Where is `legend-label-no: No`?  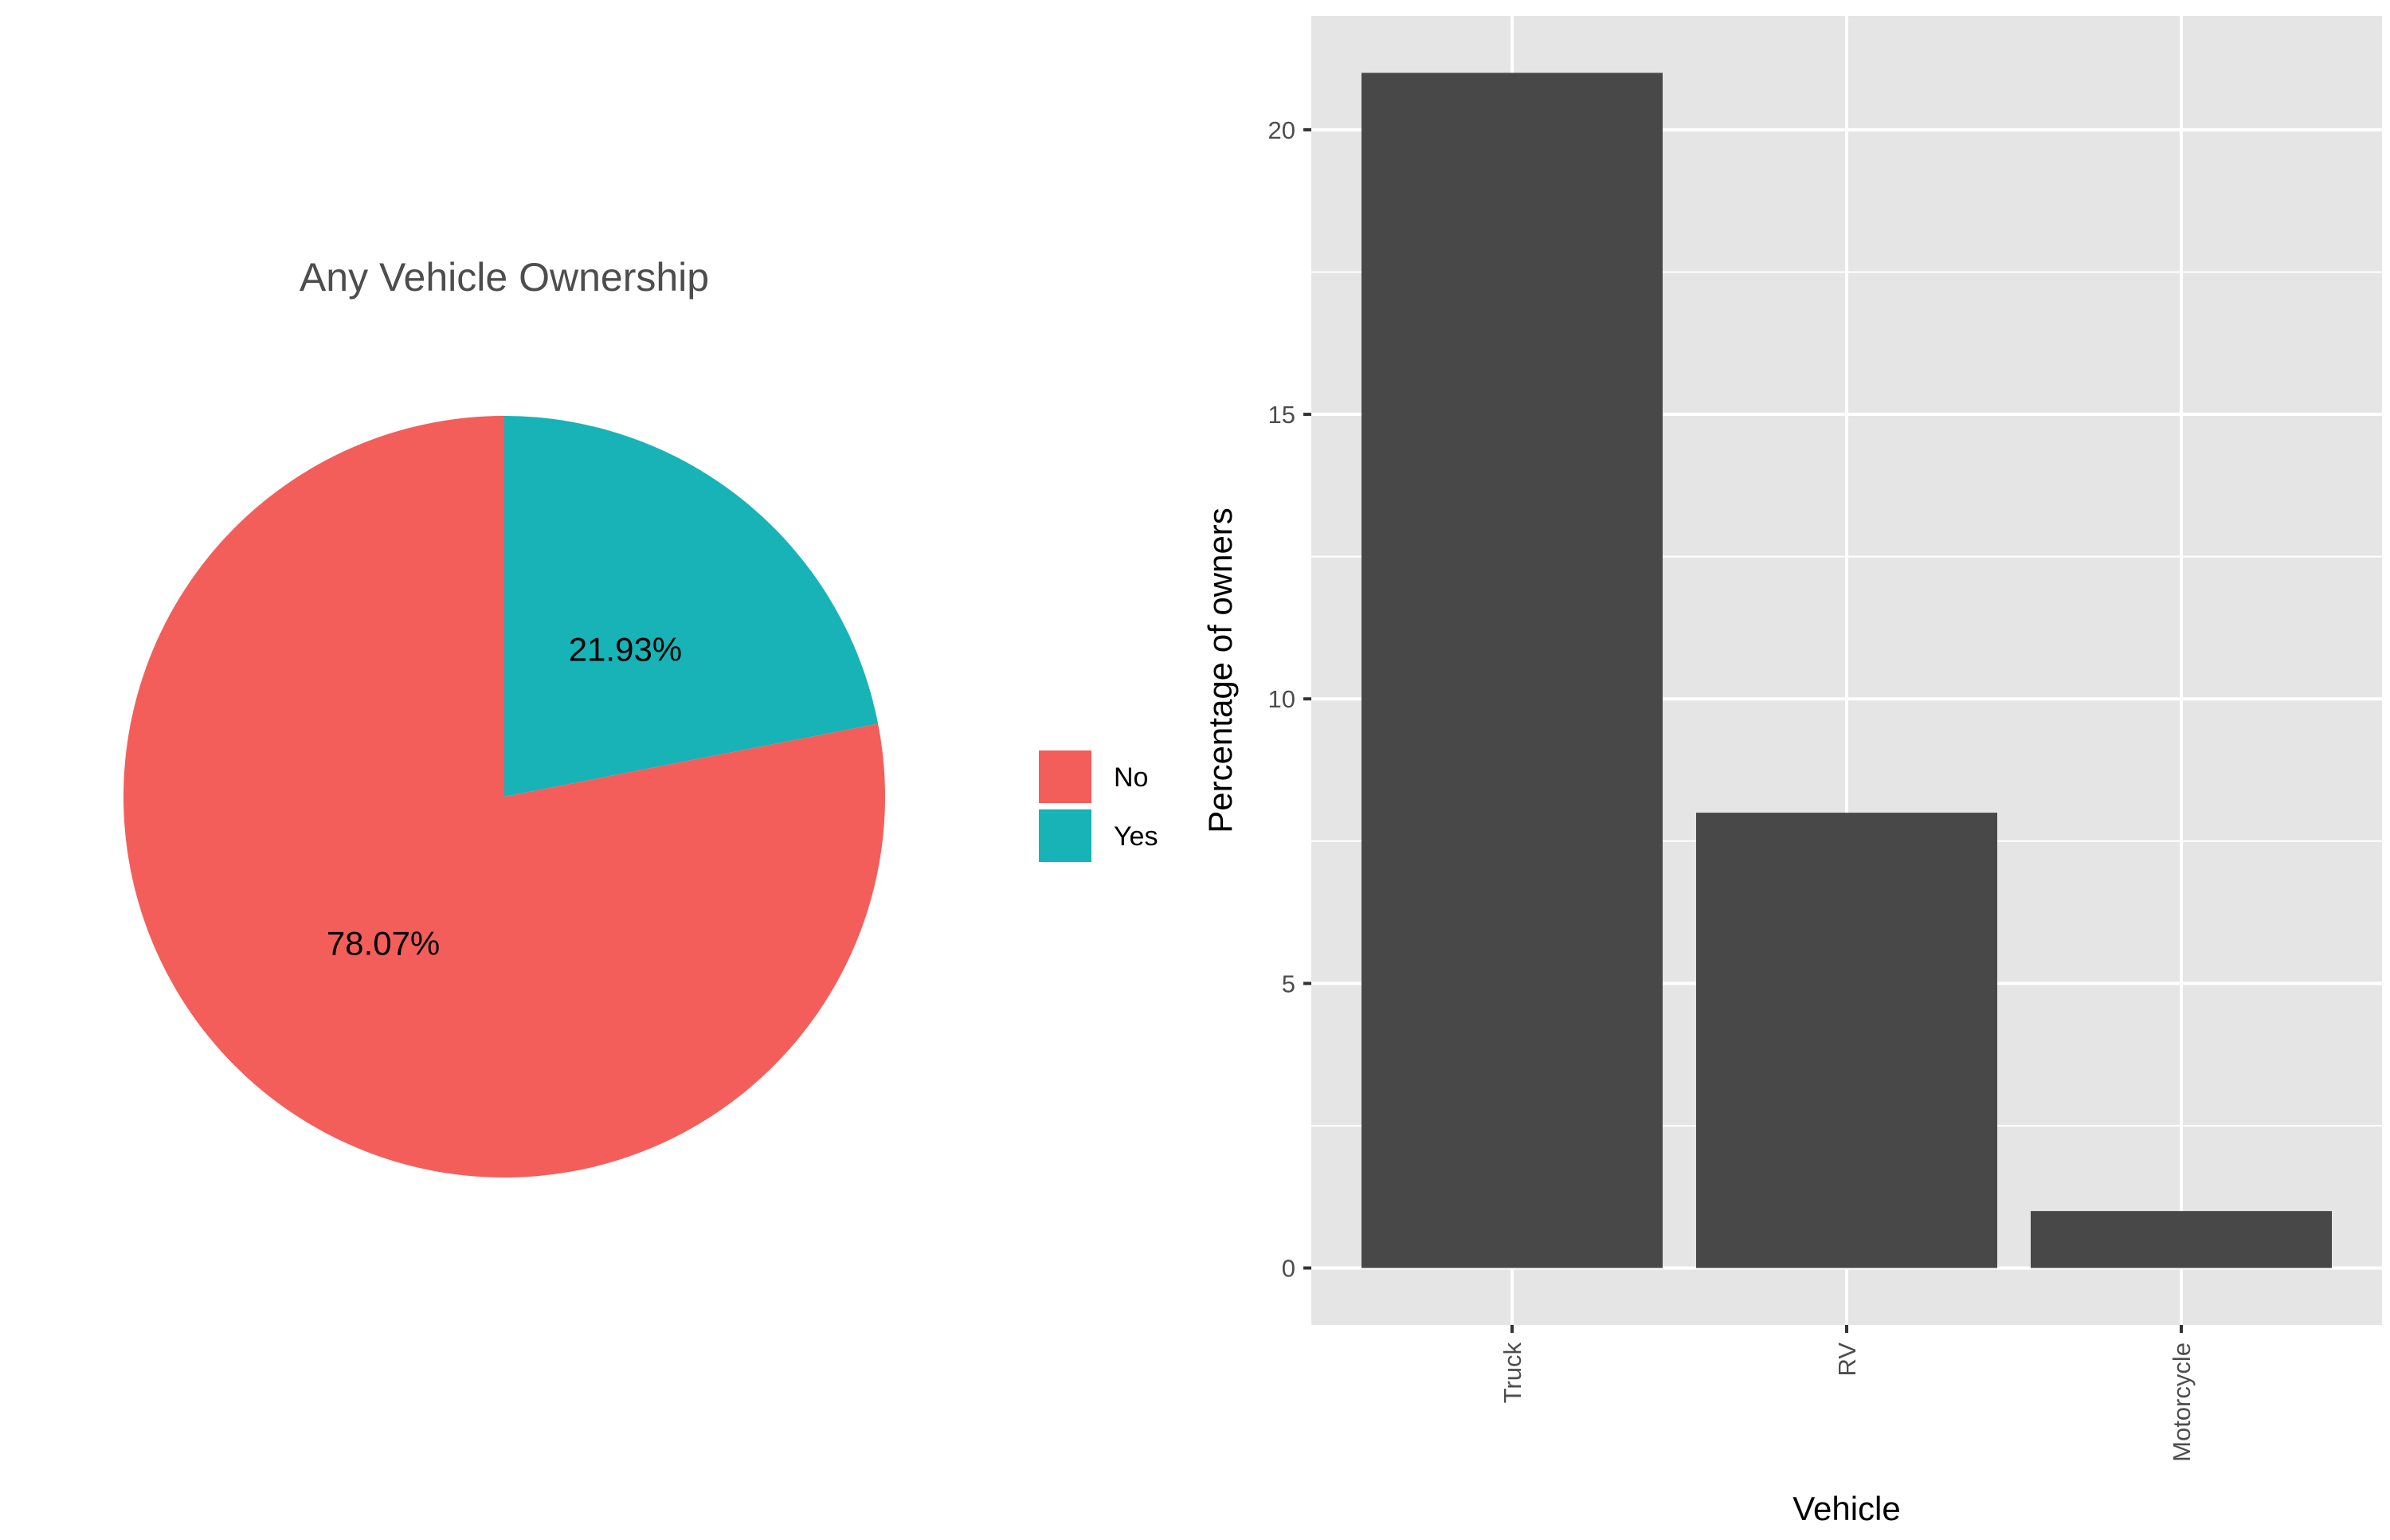 legend-label-no: No is located at coordinates (1131, 777).